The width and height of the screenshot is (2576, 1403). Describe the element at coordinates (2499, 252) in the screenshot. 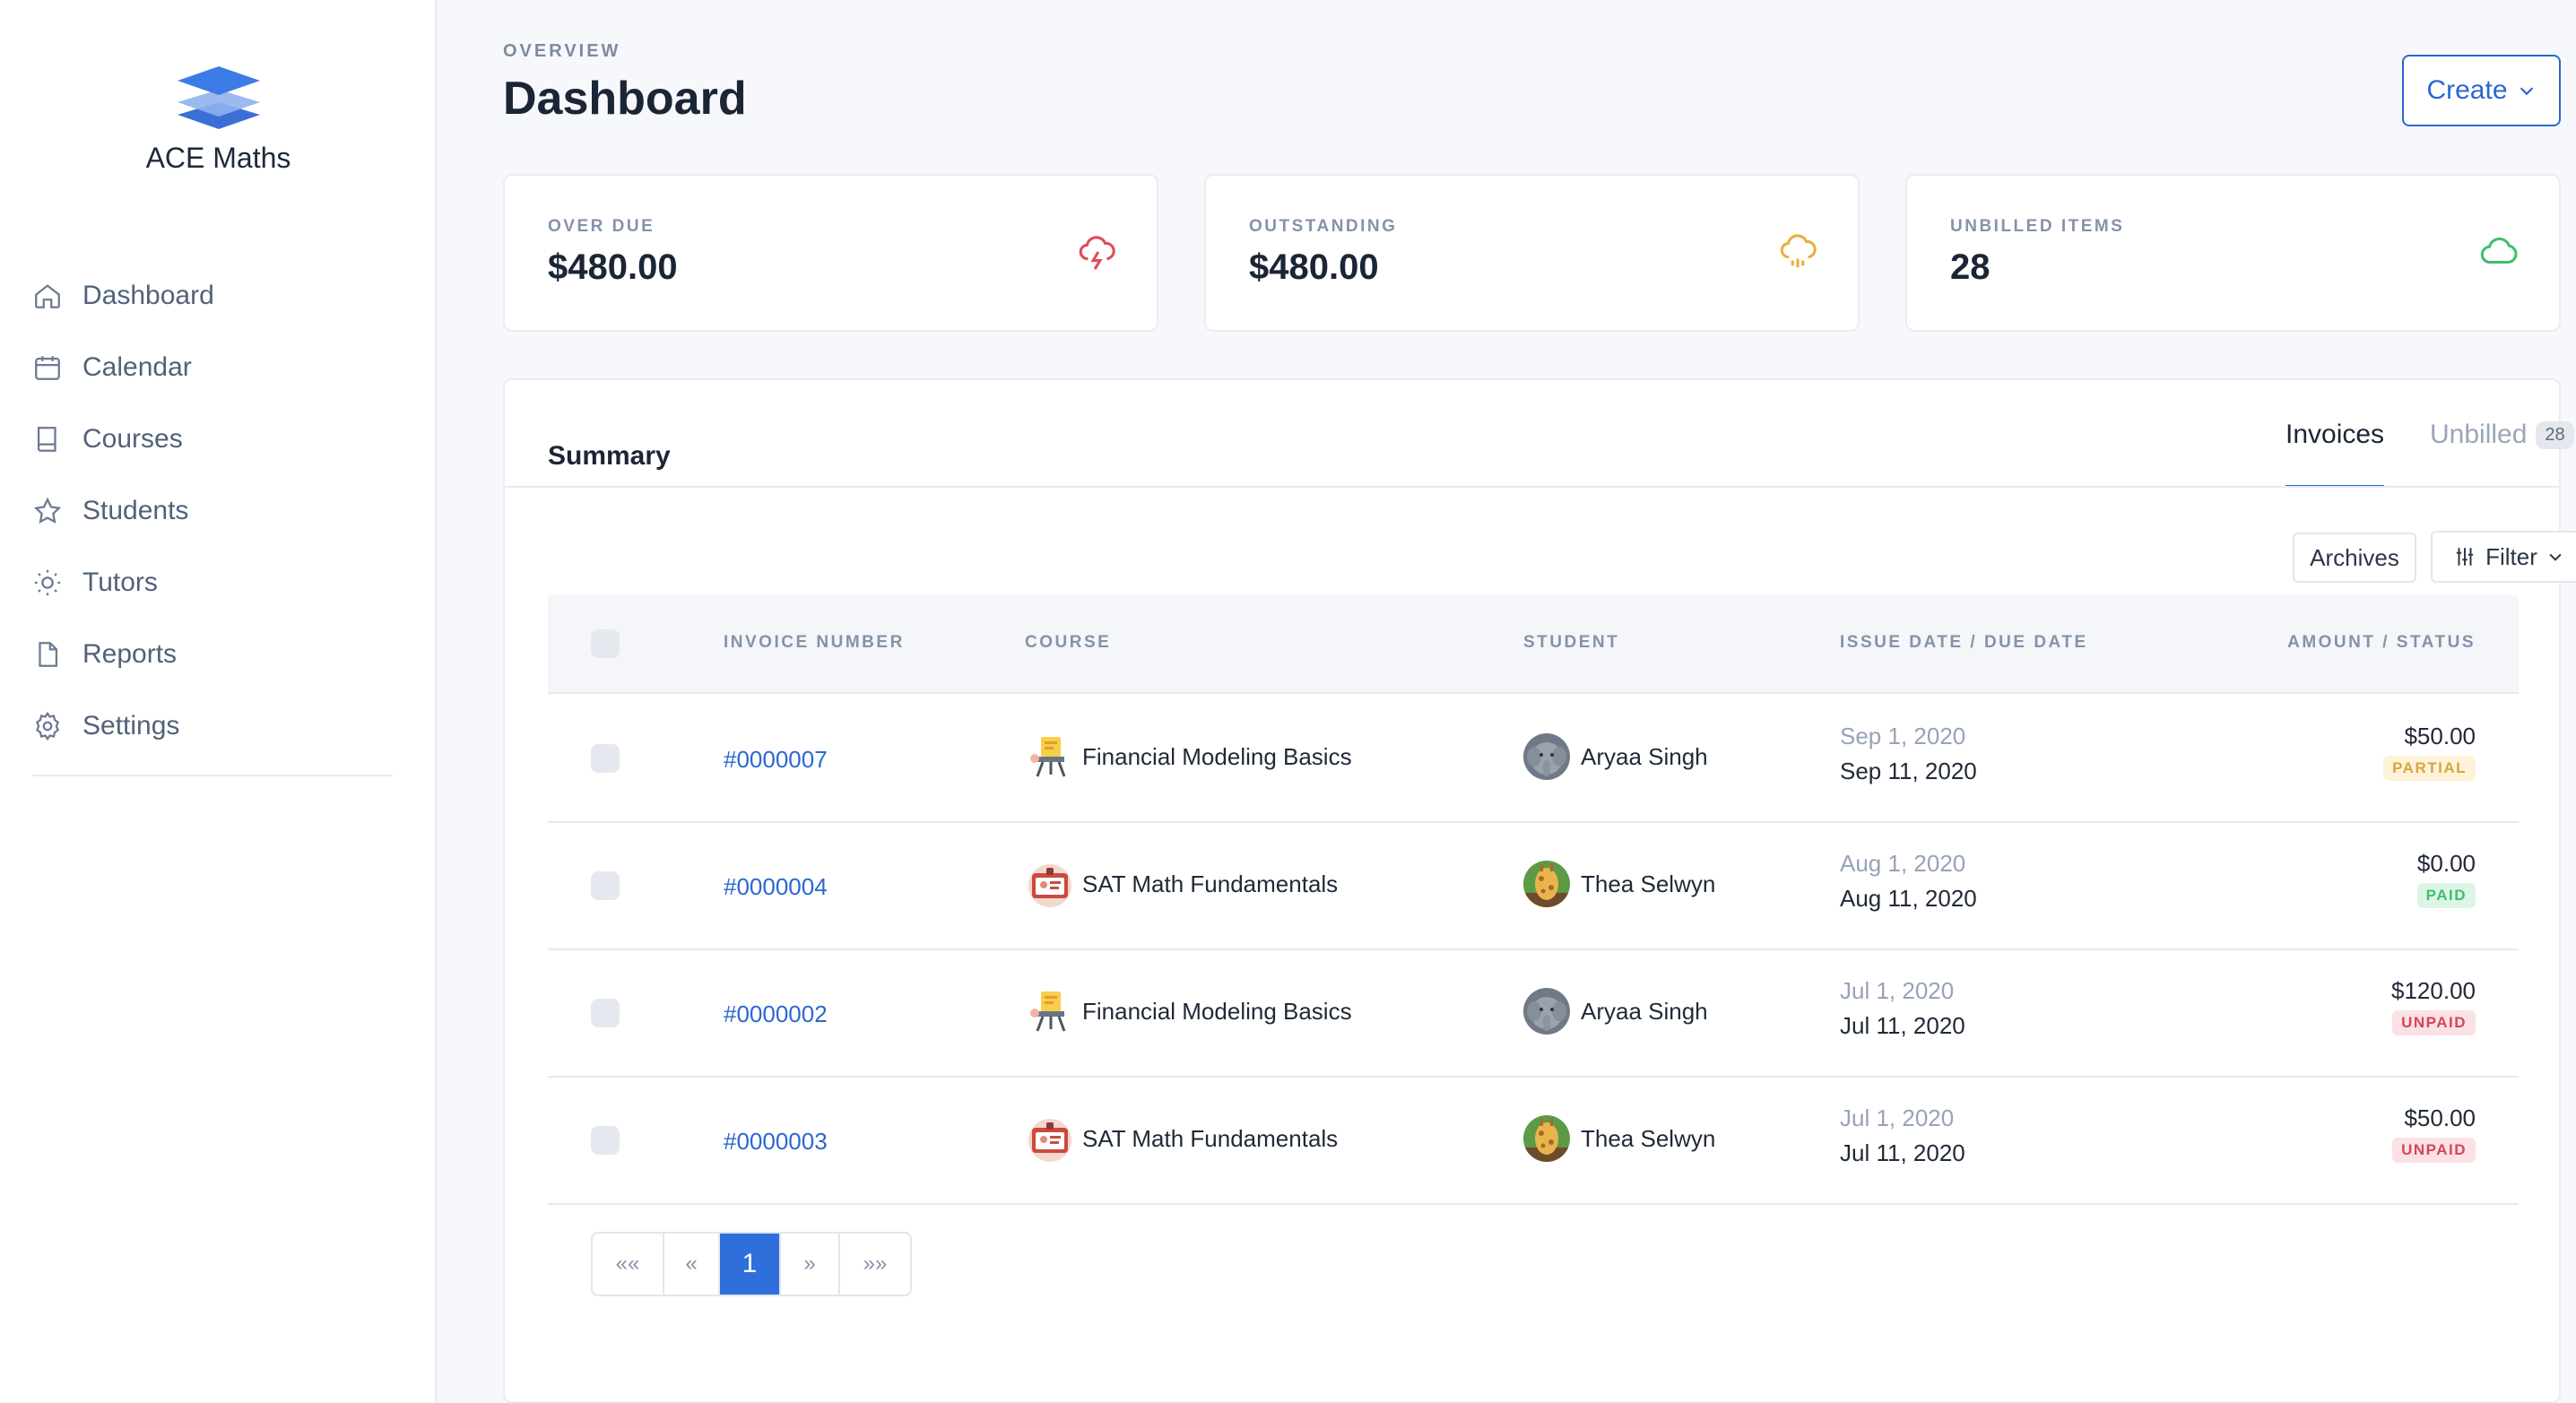

I see `cloud-icon` at that location.